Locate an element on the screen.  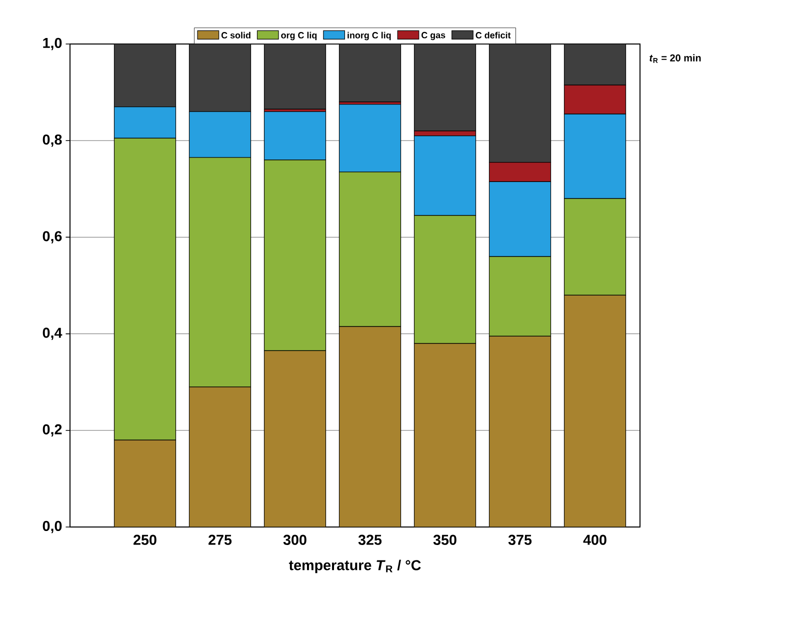
legend-label: org C liq is located at coordinates (299, 36).